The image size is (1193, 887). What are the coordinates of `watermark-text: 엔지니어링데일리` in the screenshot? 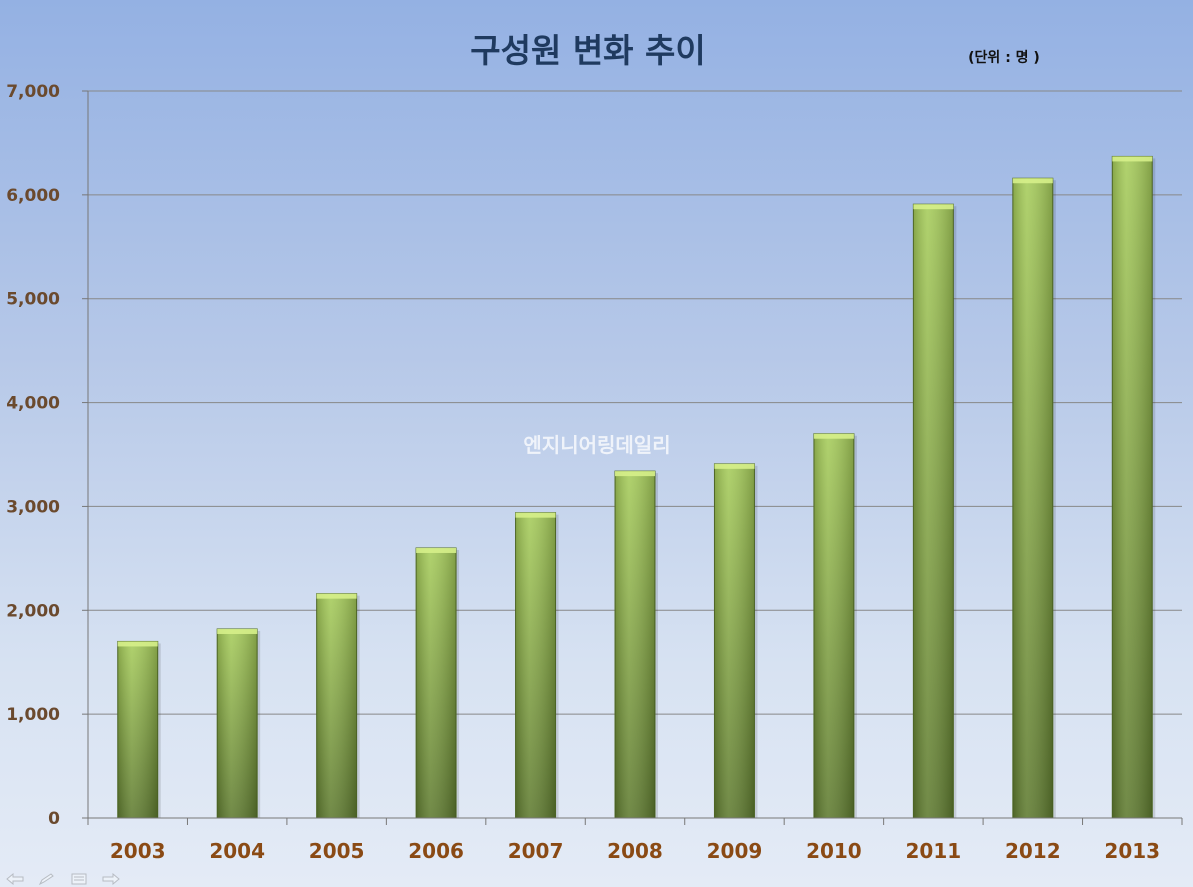 It's located at (596, 445).